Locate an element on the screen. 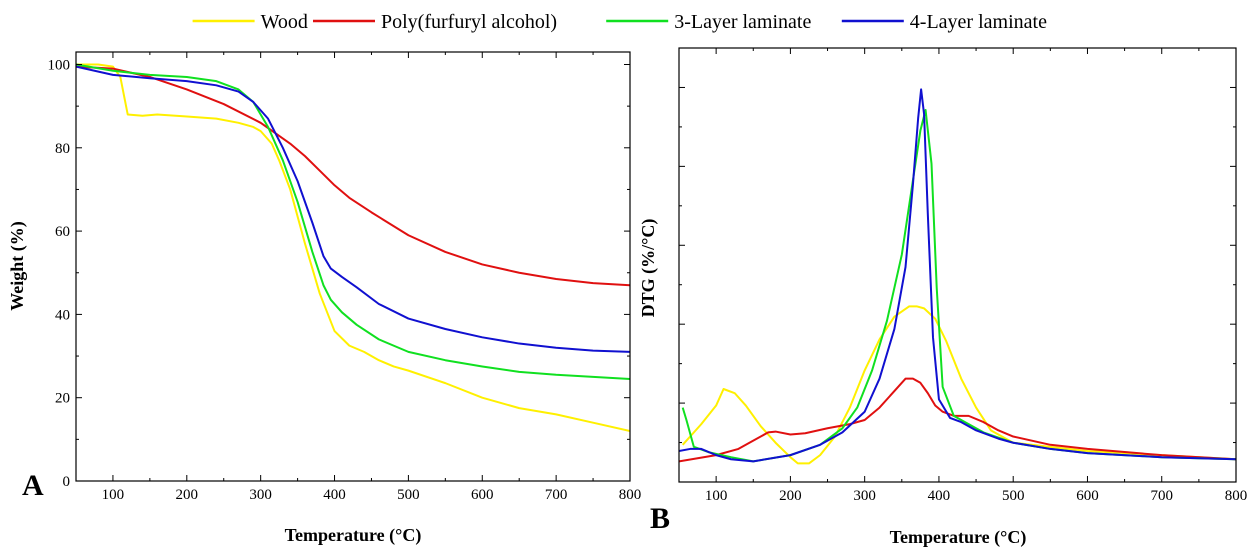 This screenshot has height=548, width=1257. panel-b-xtick-label-6: 700 is located at coordinates (1161, 496).